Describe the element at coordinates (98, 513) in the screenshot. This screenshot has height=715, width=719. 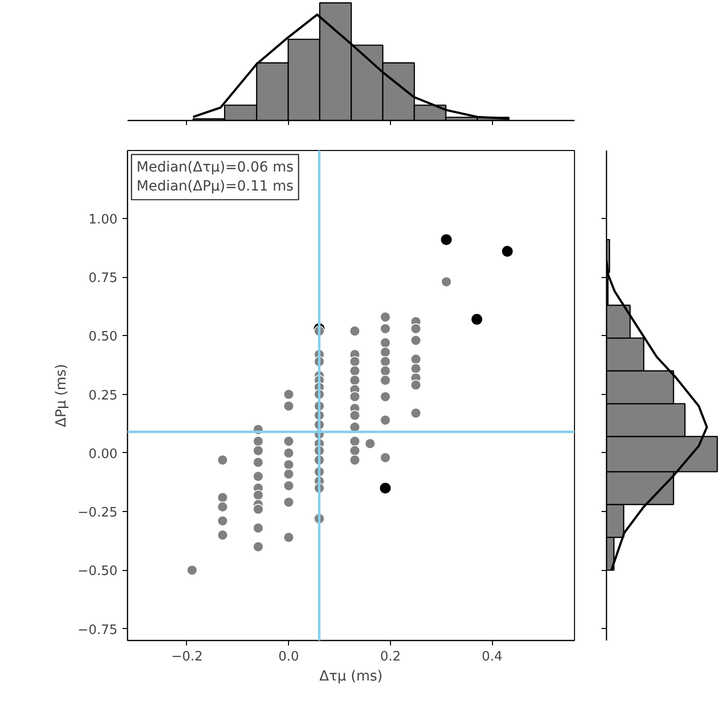
I see `y-tick-label: −0.25` at that location.